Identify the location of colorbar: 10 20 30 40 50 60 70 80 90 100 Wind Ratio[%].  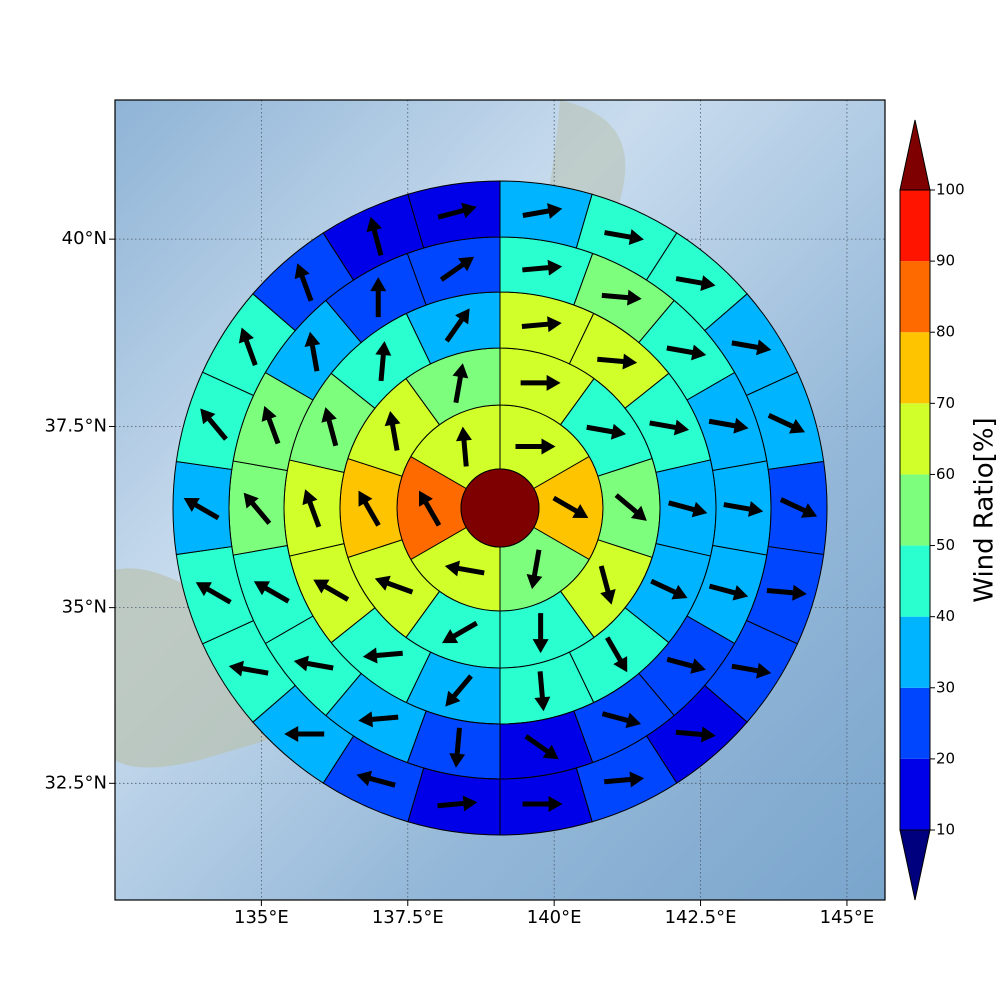
(949, 510).